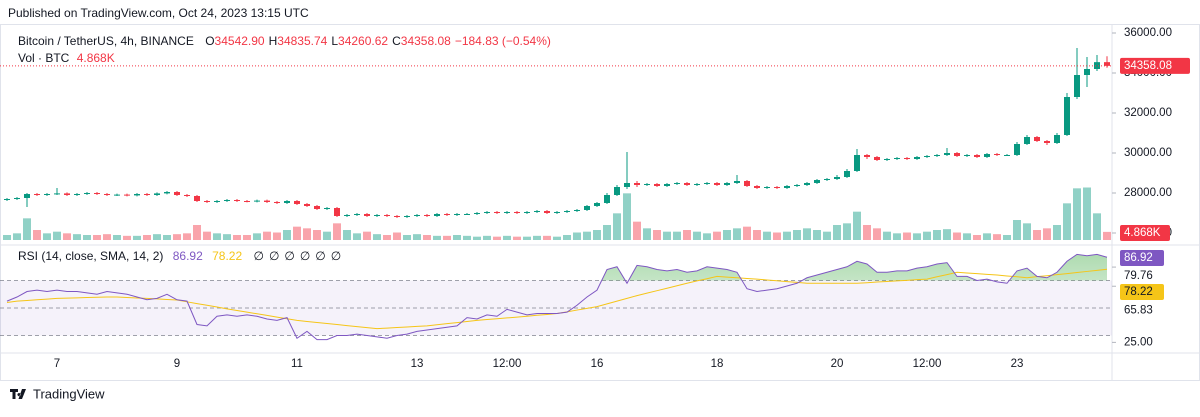 The width and height of the screenshot is (1200, 417). Describe the element at coordinates (417, 364) in the screenshot. I see `x-tick-label: 13` at that location.